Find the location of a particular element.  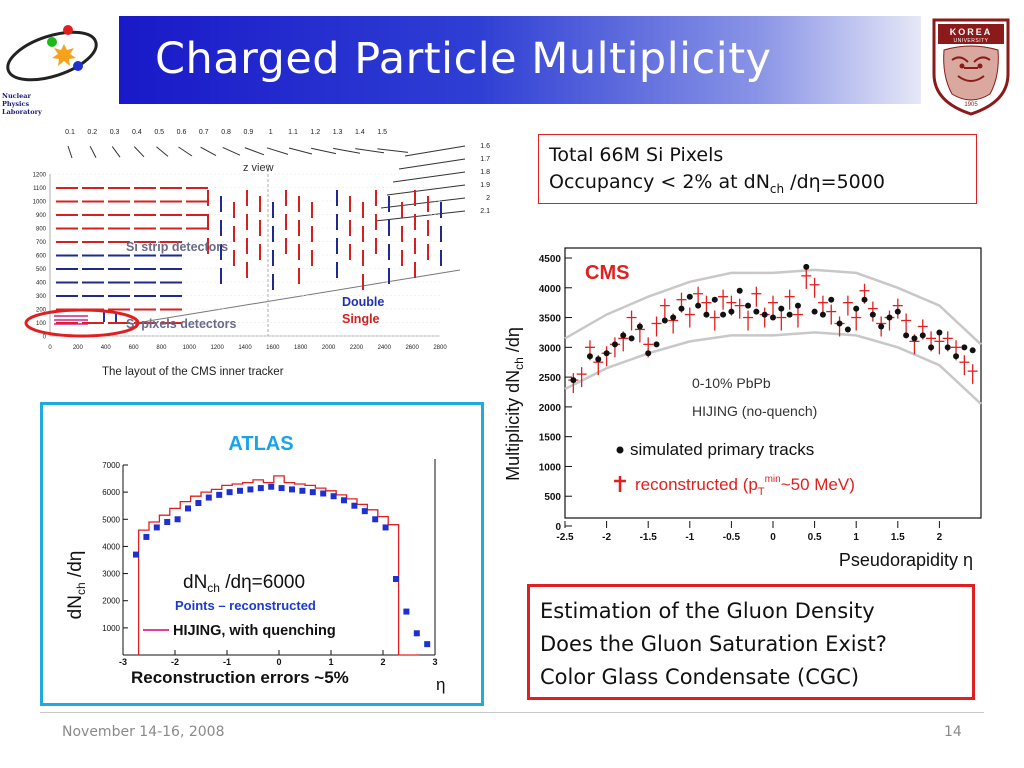

cms-x-tick-label: -1 is located at coordinates (689, 537).